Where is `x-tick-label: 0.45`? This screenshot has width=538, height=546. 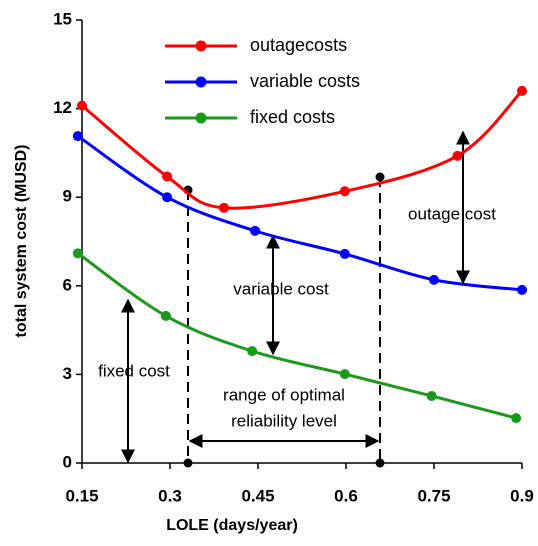 x-tick-label: 0.45 is located at coordinates (257, 495).